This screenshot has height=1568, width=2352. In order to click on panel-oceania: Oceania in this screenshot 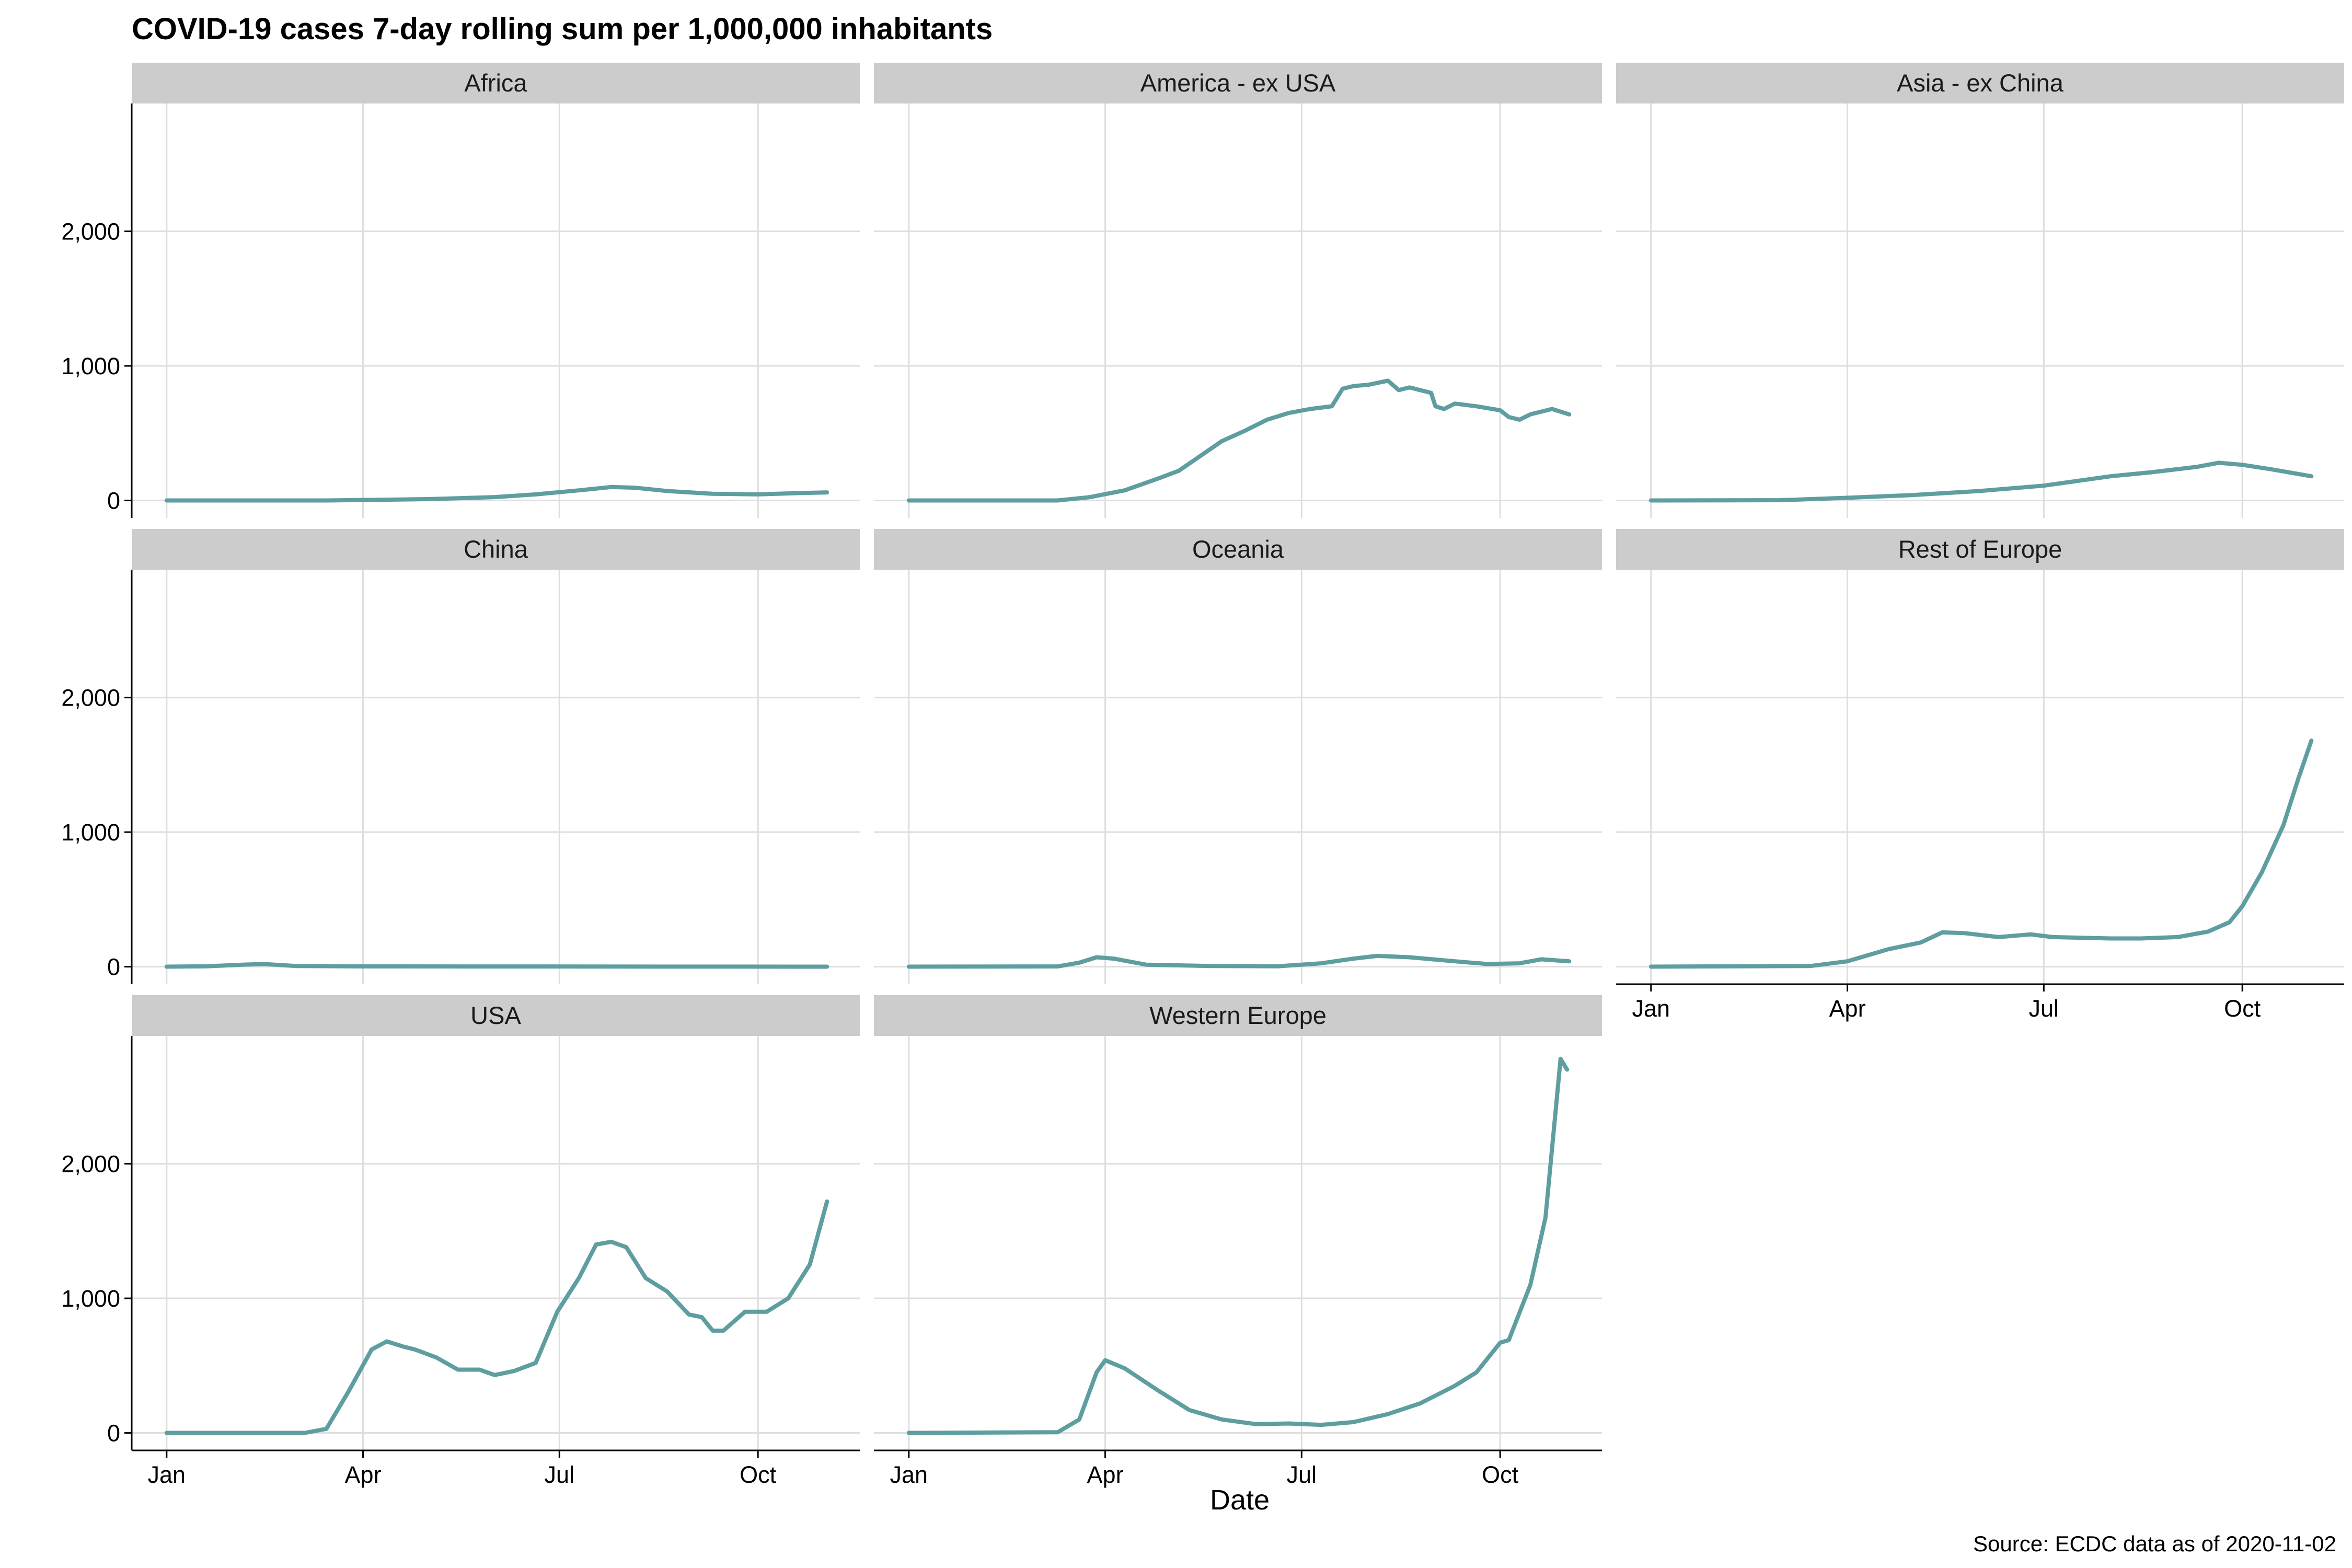, I will do `click(1238, 756)`.